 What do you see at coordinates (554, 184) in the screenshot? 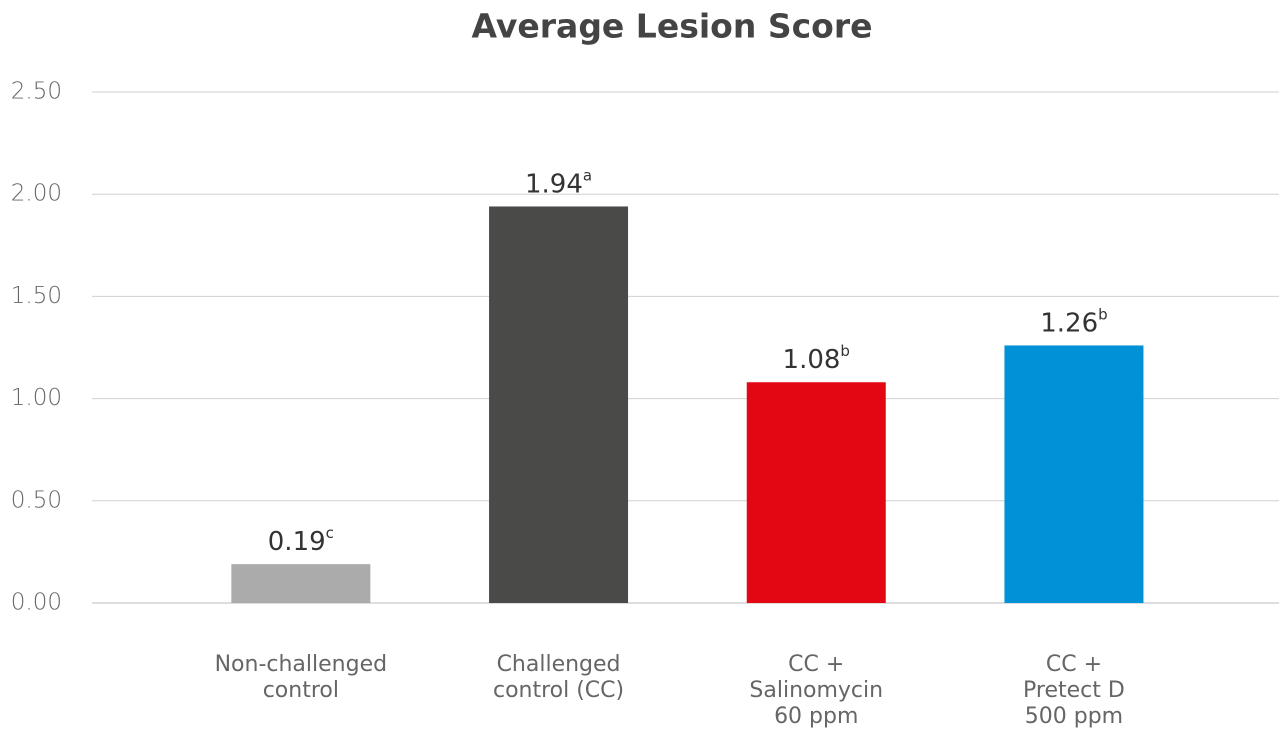
I see `data-label-value: 1.94` at bounding box center [554, 184].